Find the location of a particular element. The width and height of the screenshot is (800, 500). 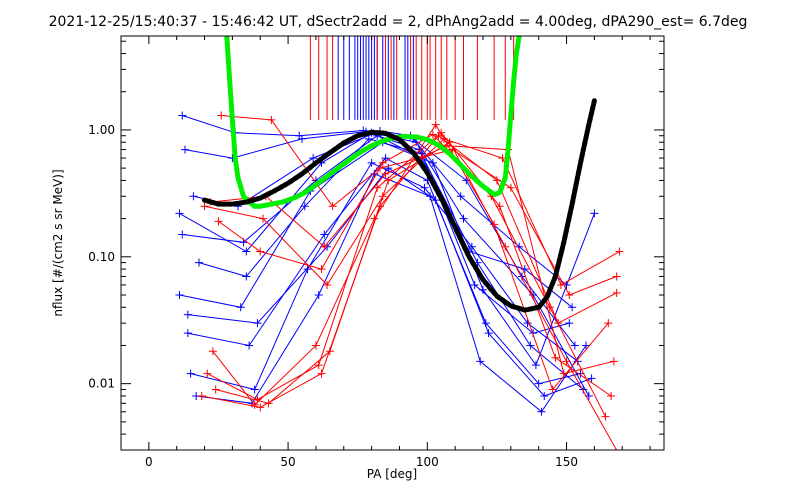

y-tick-label-2: 1.00 is located at coordinates (101, 130).